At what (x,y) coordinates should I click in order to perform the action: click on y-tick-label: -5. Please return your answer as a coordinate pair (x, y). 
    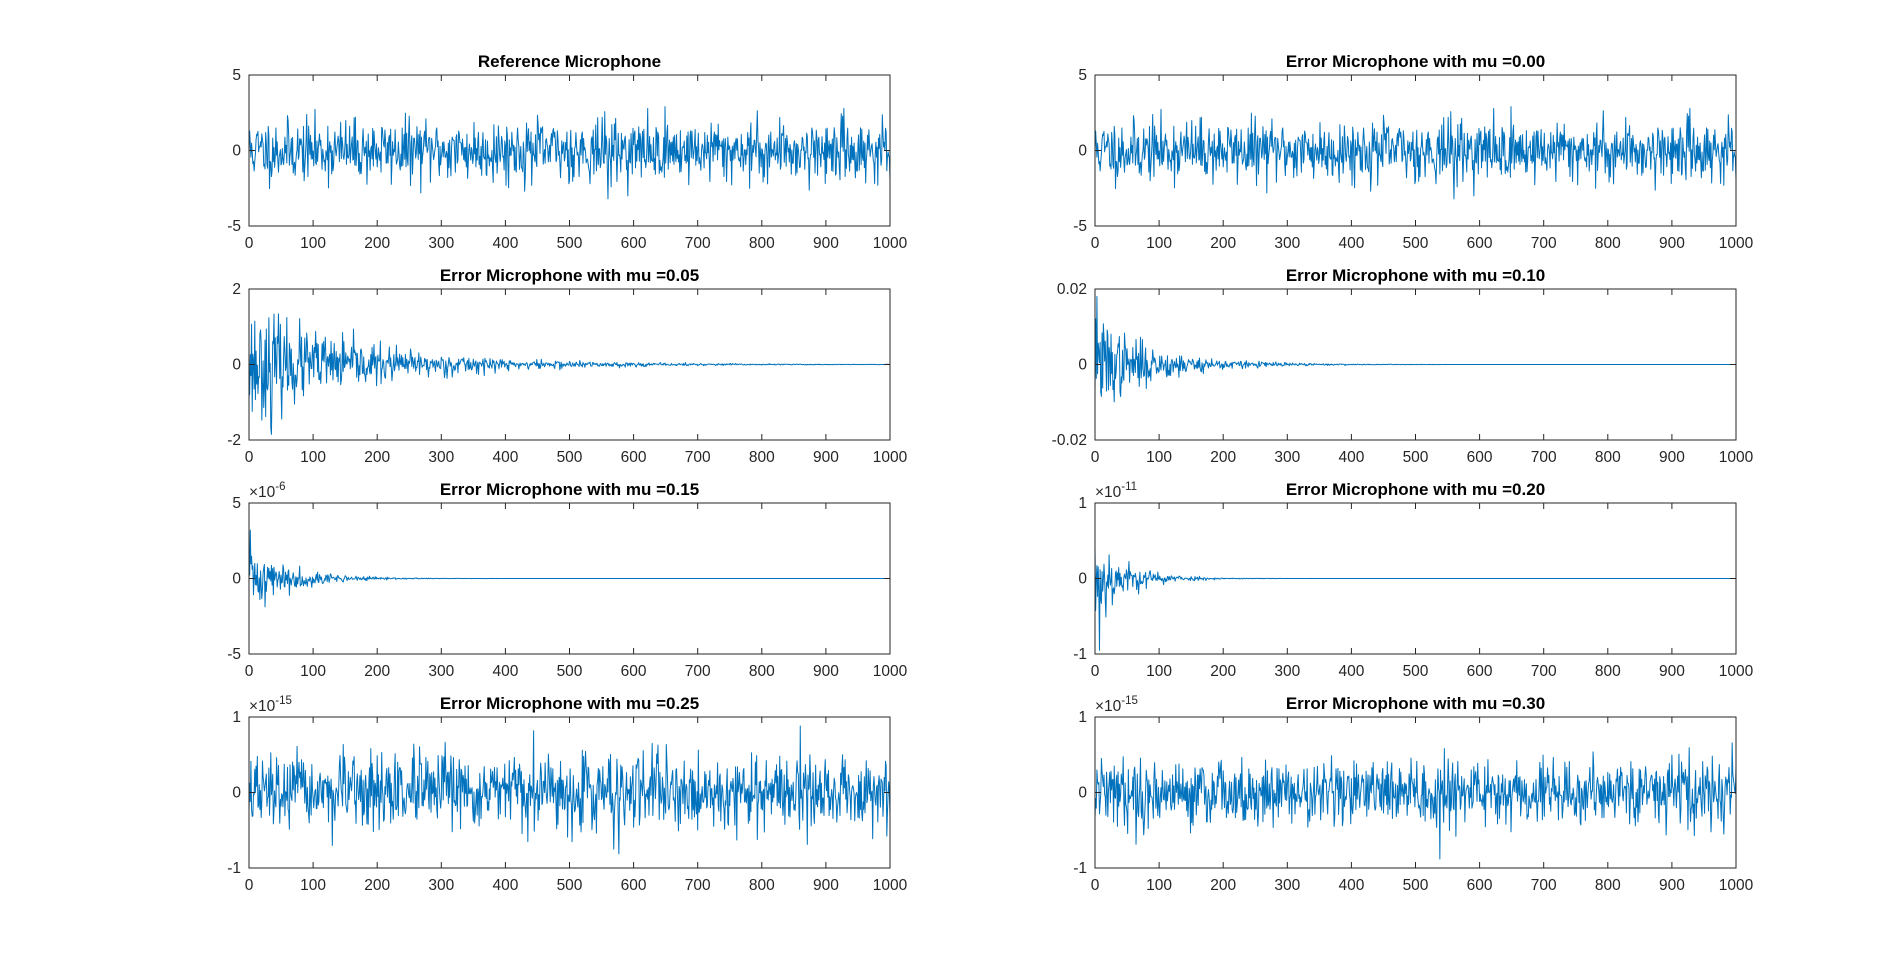
    Looking at the image, I should click on (234, 226).